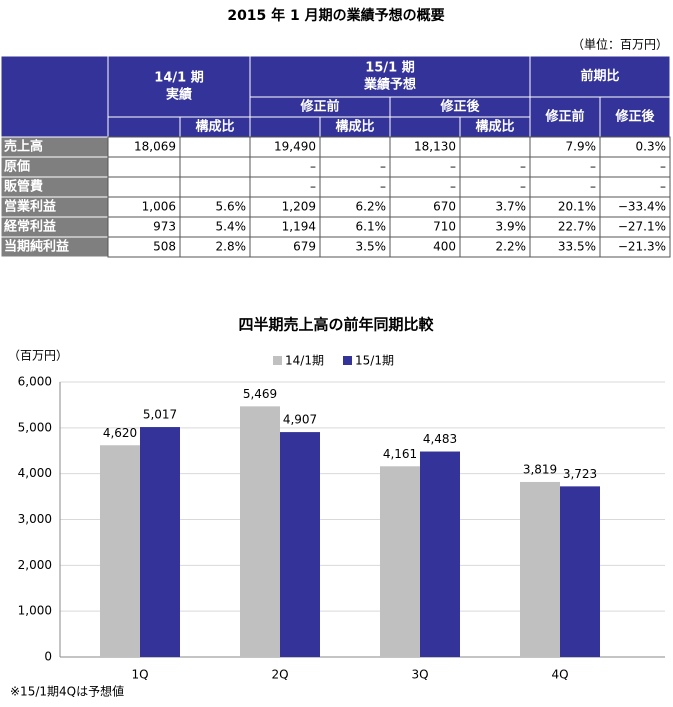  I want to click on y-tick-label: 1,000, so click(35, 611).